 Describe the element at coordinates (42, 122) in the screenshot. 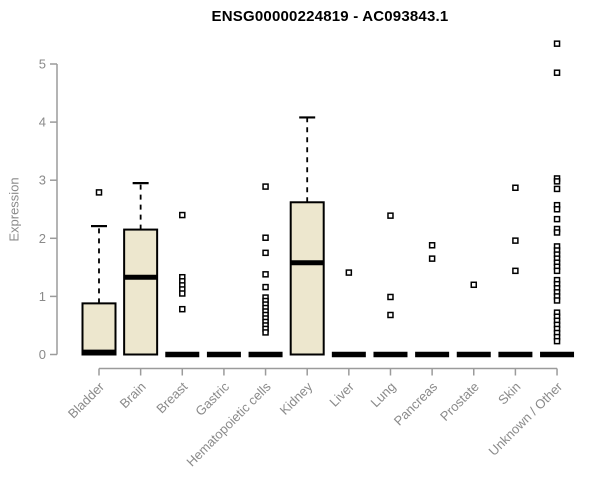

I see `y-tick-label: 4` at that location.